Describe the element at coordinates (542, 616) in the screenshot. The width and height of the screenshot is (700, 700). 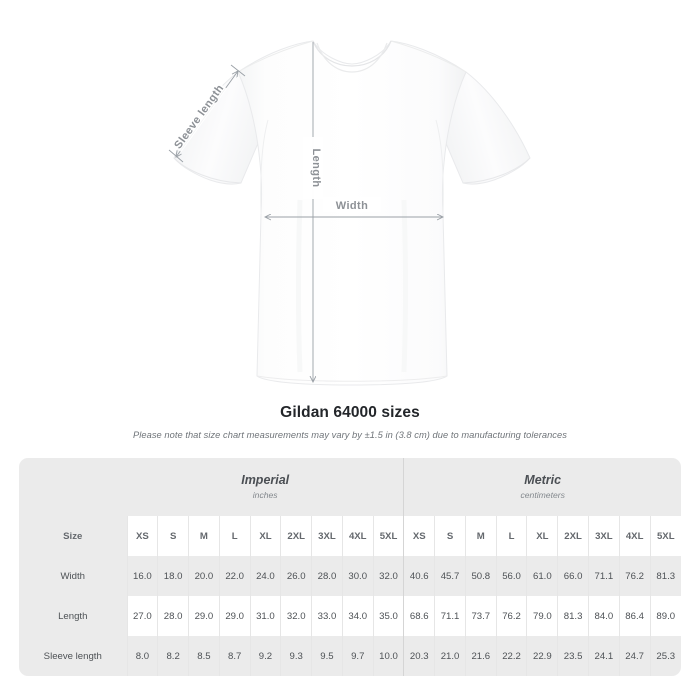
I see `measurement-cell-metric: 79.0` at that location.